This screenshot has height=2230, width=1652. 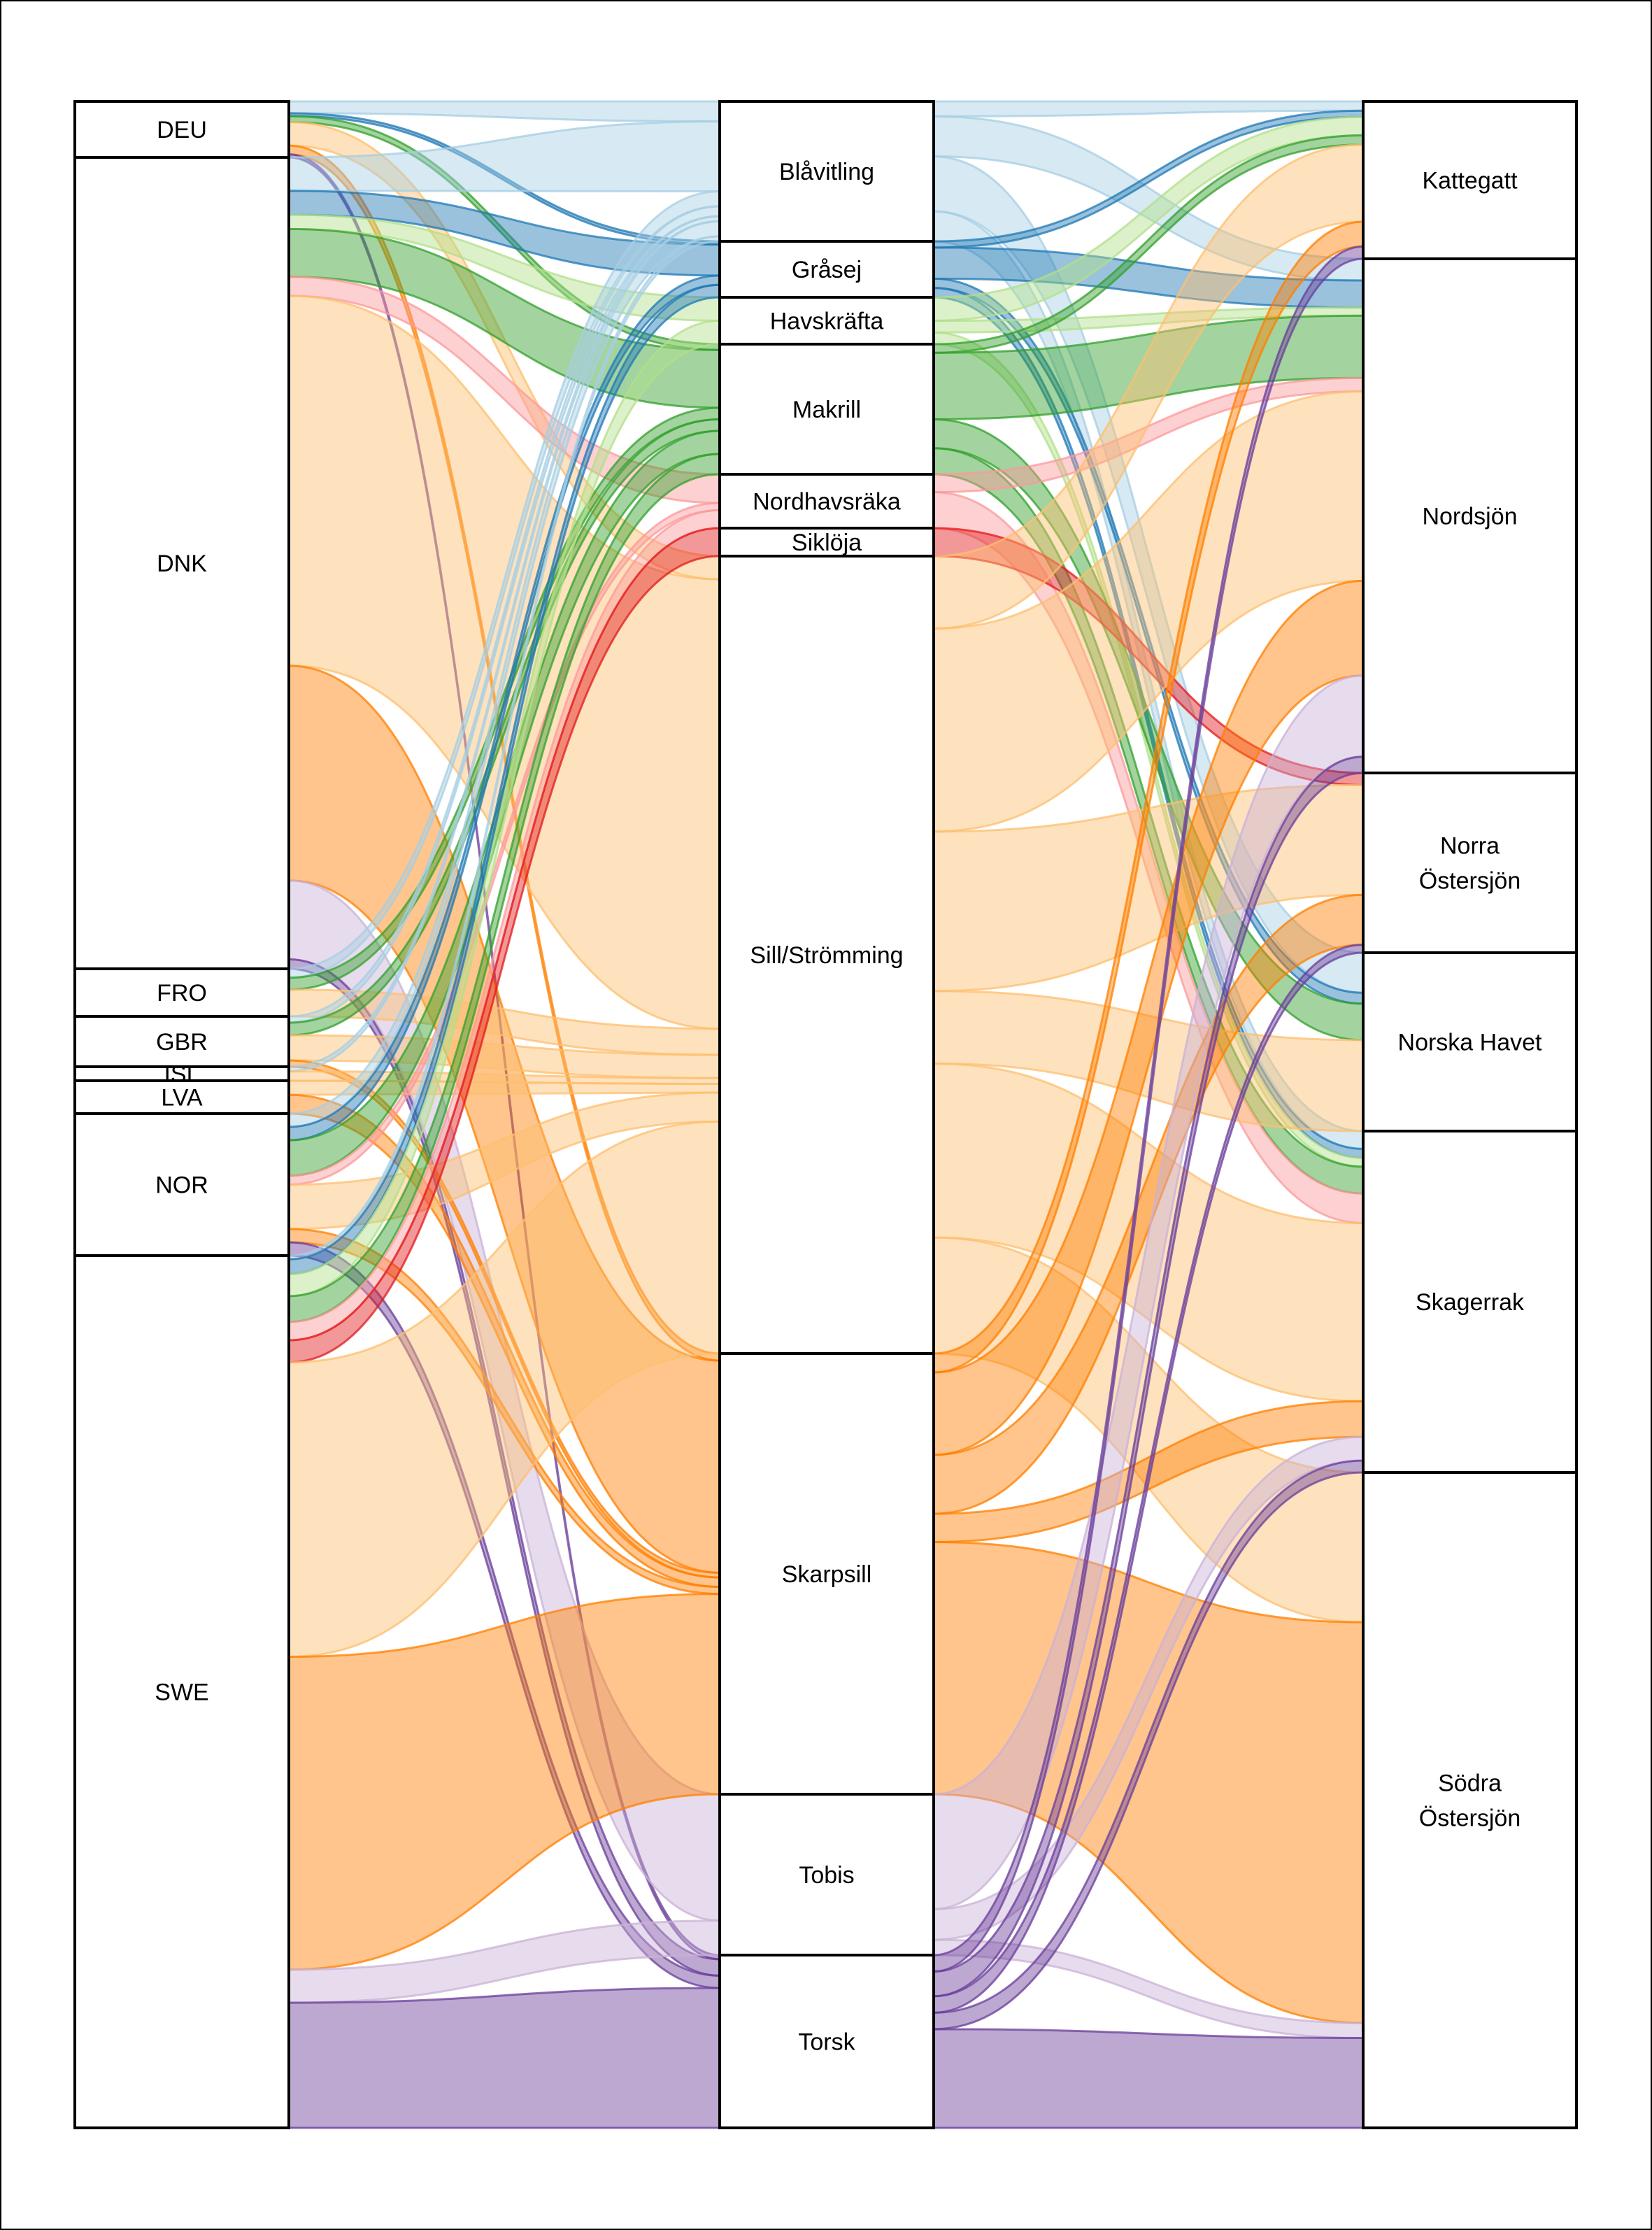 I want to click on species-node-tobis: Tobis, so click(x=826, y=1874).